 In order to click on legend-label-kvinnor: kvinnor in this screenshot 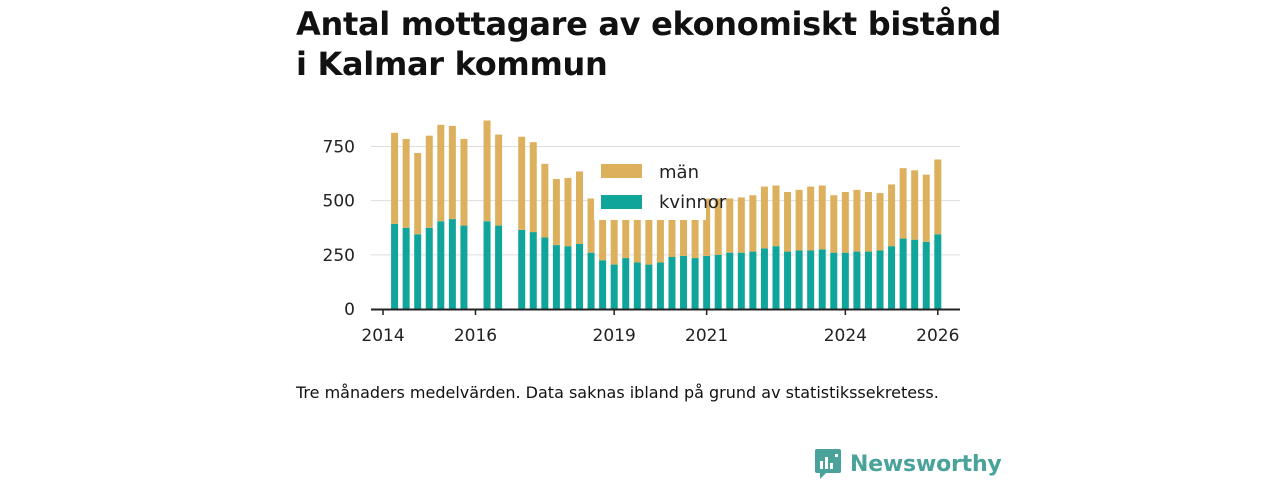, I will do `click(693, 202)`.